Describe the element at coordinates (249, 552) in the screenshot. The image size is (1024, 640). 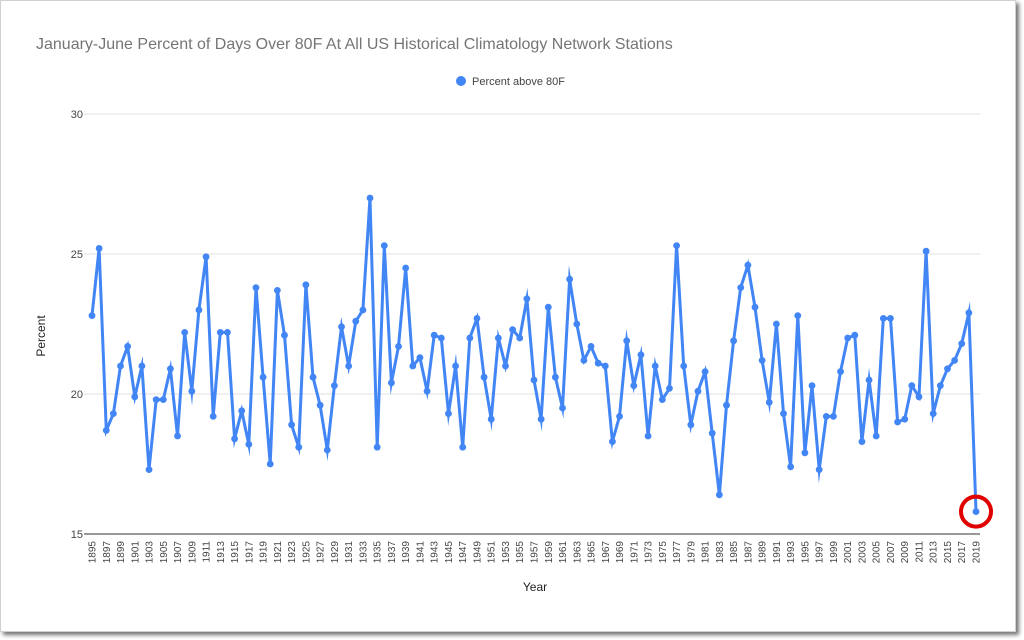
I see `x-tick-label: 1917` at that location.